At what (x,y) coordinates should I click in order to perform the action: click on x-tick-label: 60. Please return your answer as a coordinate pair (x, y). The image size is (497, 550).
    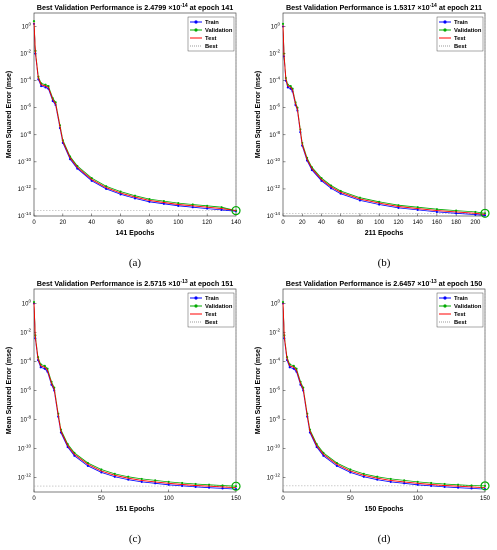
    Looking at the image, I should click on (120, 223).